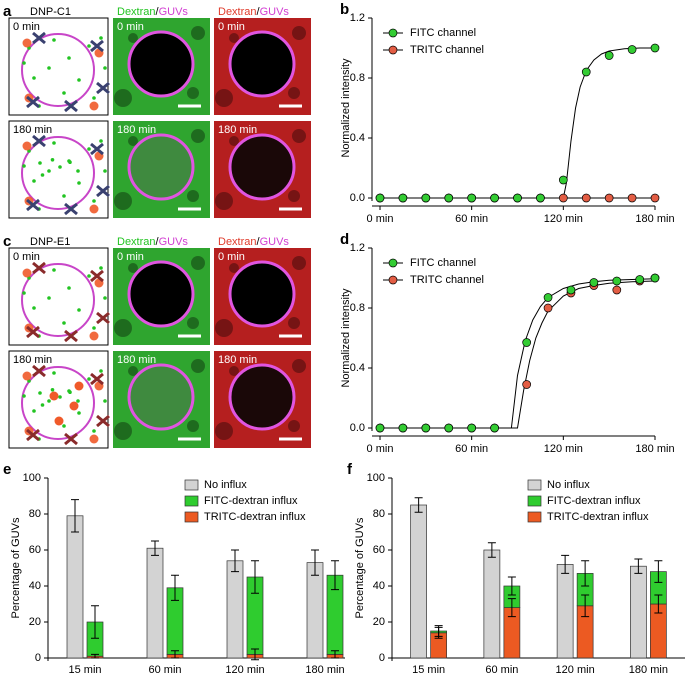 The image size is (685, 676). I want to click on panel-title: DNP-C1, so click(50, 12).